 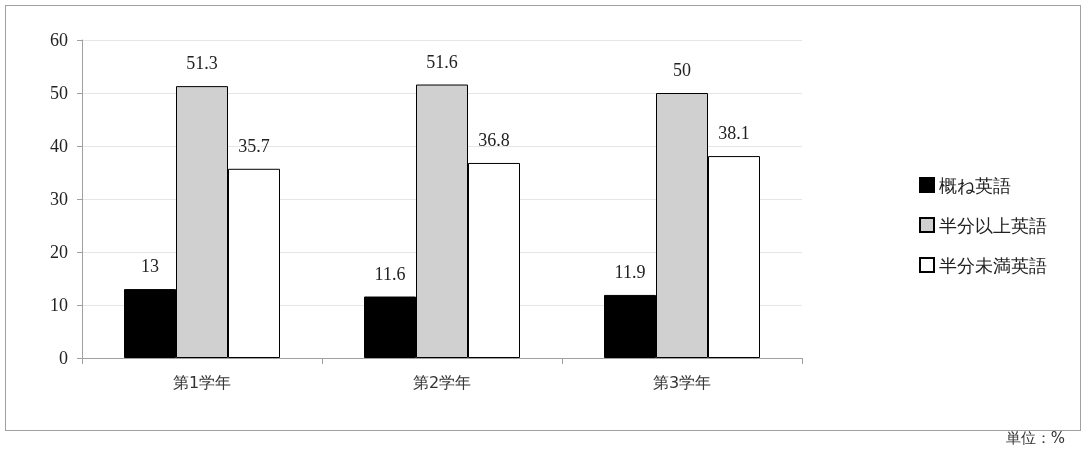 I want to click on y-tick-label: 60, so click(x=59, y=40).